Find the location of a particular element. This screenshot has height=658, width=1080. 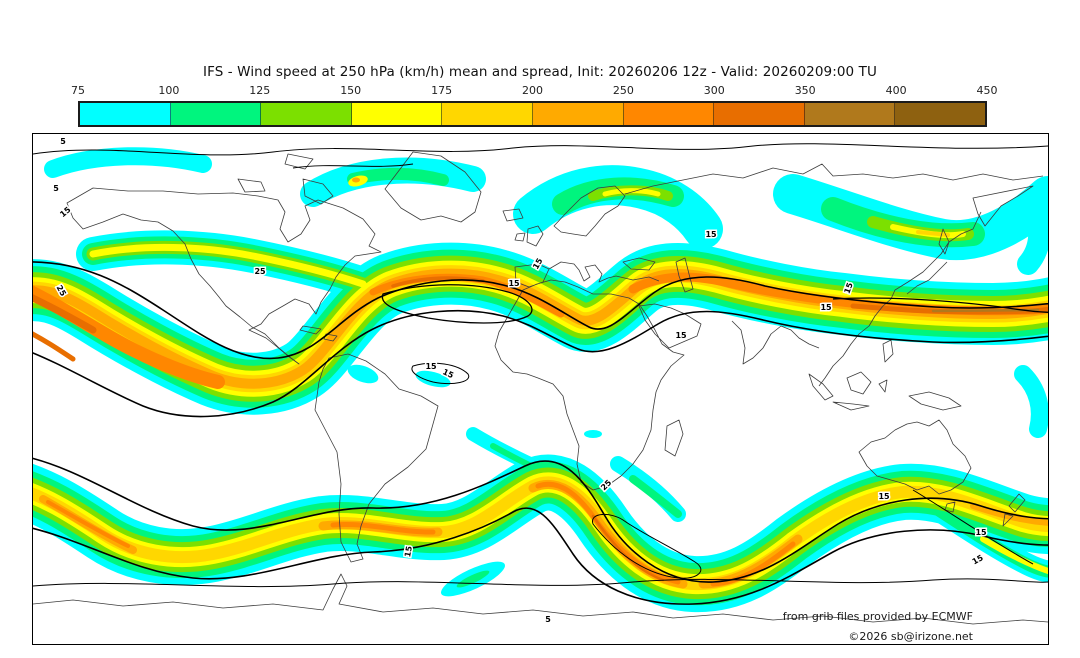

colorbar-tick-label: 300 is located at coordinates (714, 90).